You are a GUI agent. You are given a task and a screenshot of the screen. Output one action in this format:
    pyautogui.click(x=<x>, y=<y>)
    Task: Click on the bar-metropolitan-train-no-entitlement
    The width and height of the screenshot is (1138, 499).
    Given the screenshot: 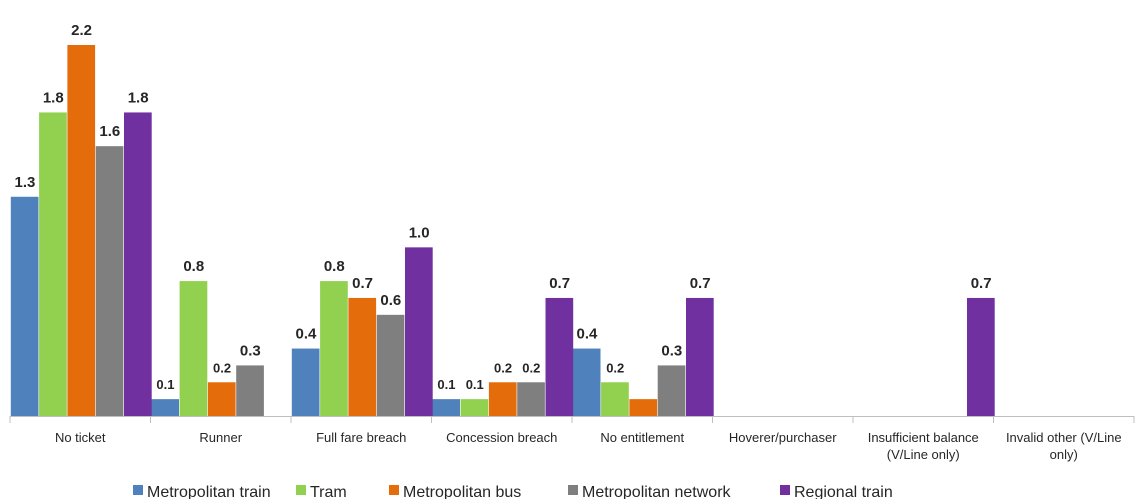 What is the action you would take?
    pyautogui.click(x=586, y=382)
    